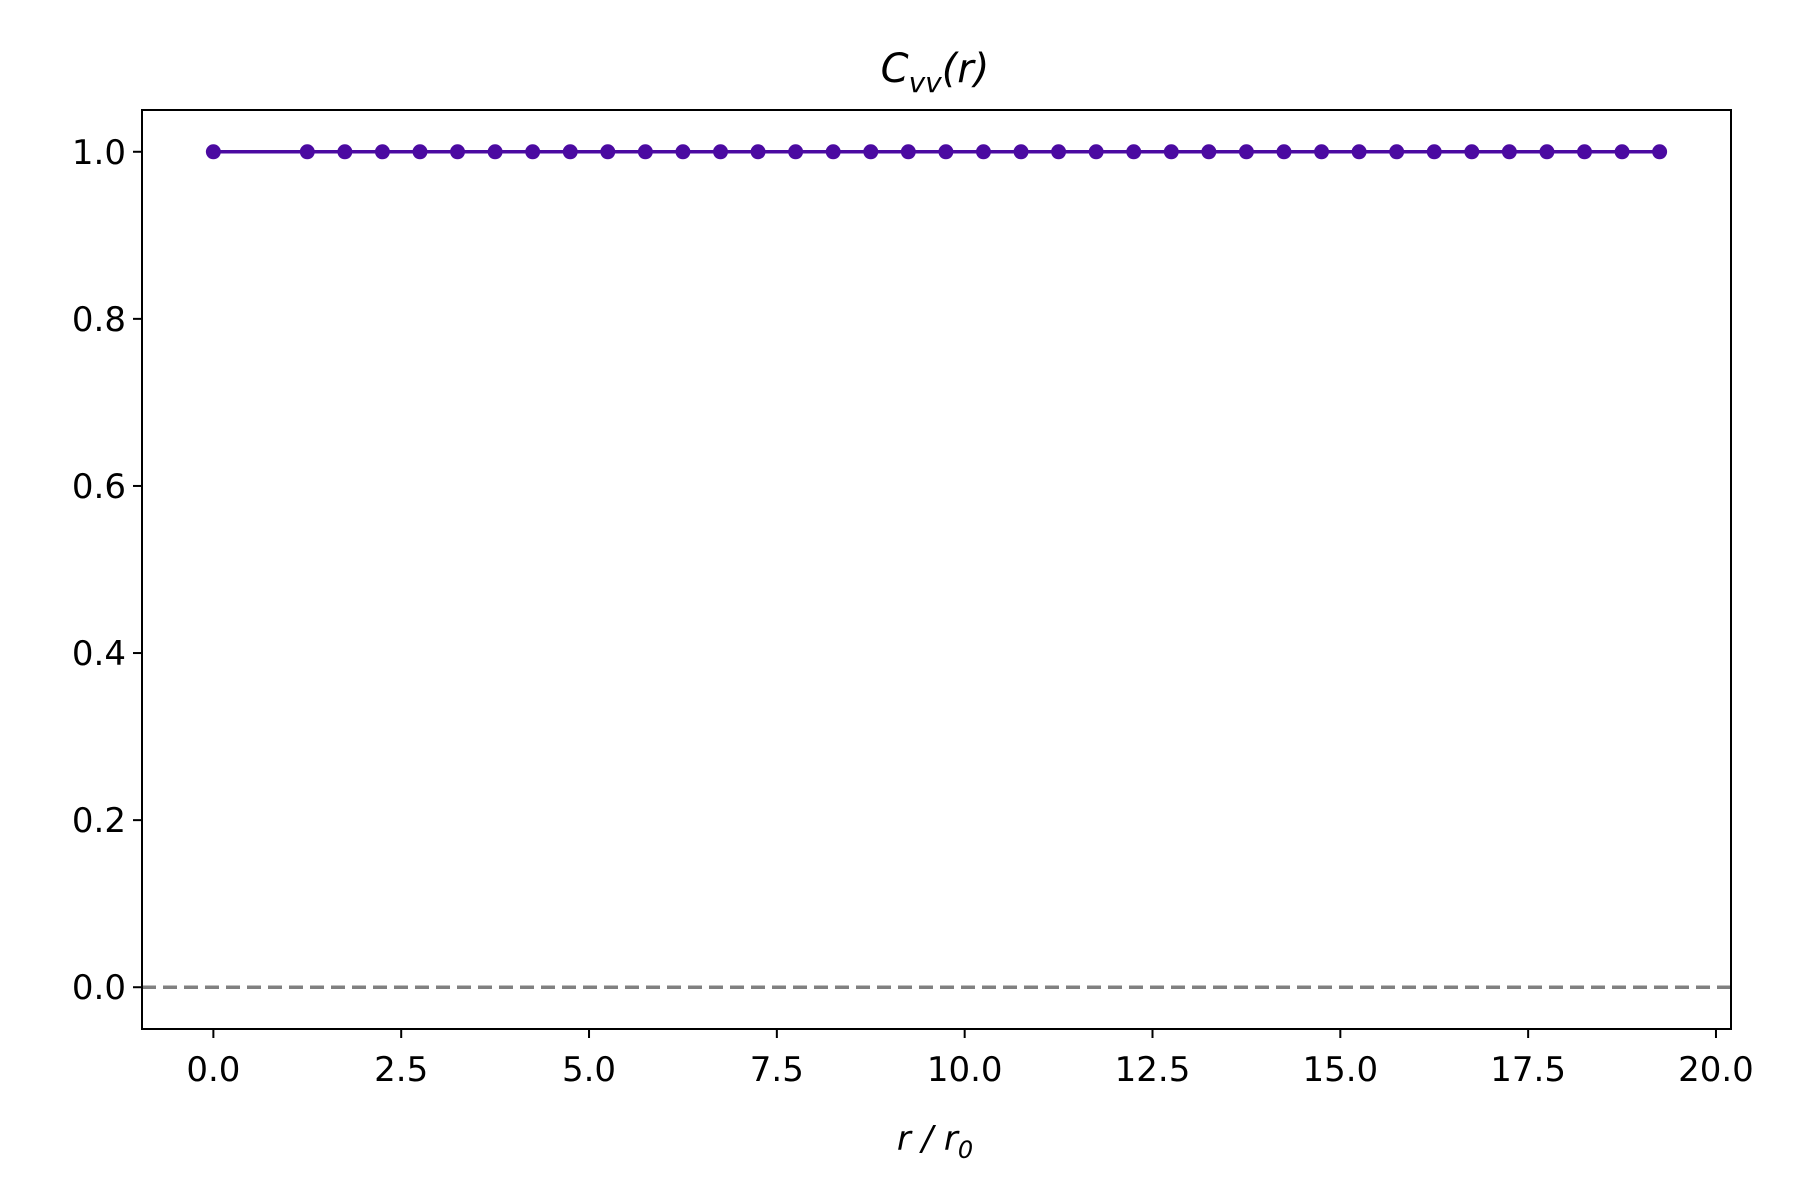 This screenshot has height=1200, width=1800. I want to click on y-tick-label: 0.6, so click(99, 487).